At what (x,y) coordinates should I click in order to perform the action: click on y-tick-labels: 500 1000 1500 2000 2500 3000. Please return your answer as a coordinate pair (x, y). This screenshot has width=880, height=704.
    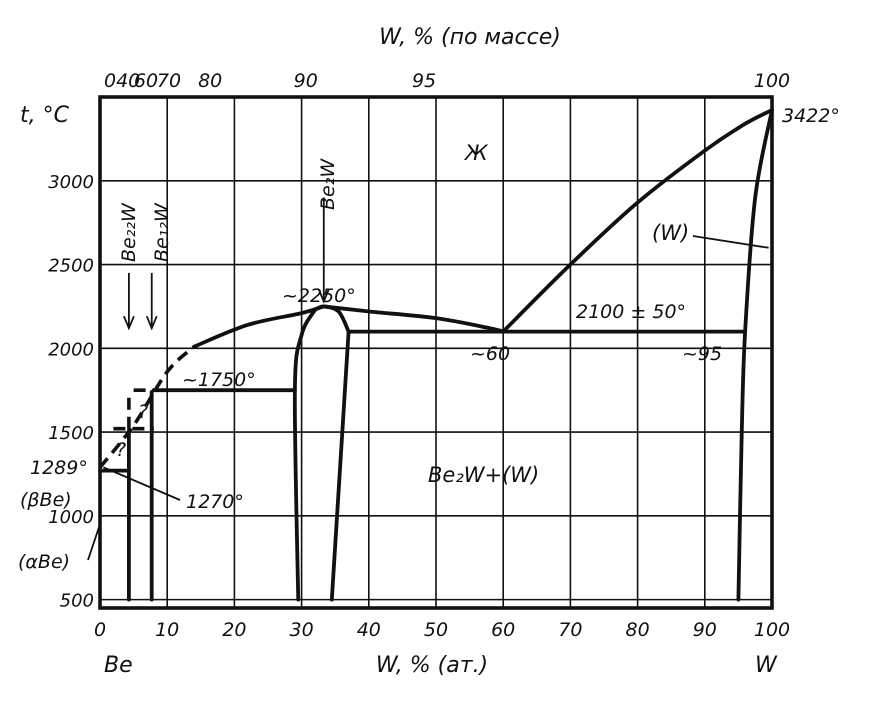
    Looking at the image, I should click on (71, 392).